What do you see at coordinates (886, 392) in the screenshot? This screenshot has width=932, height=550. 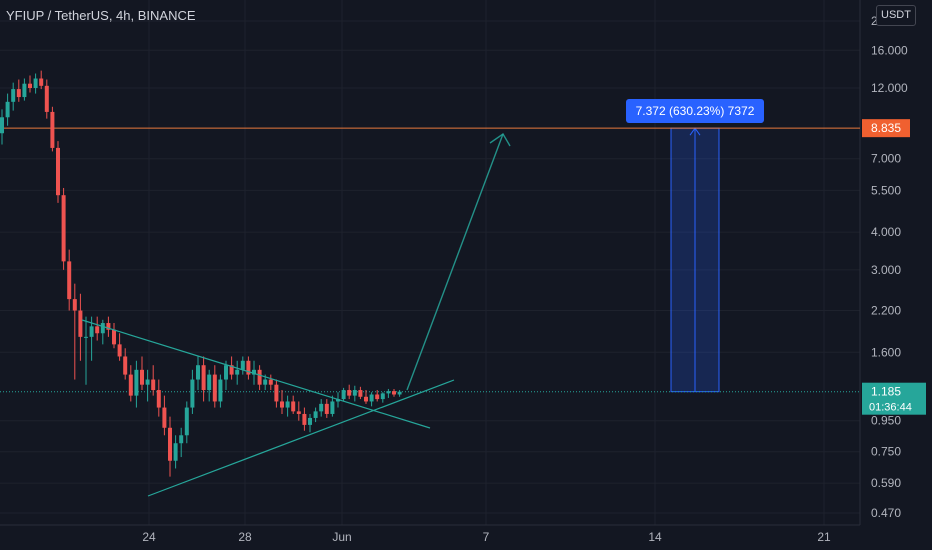 I see `last-price-value: 1.185` at bounding box center [886, 392].